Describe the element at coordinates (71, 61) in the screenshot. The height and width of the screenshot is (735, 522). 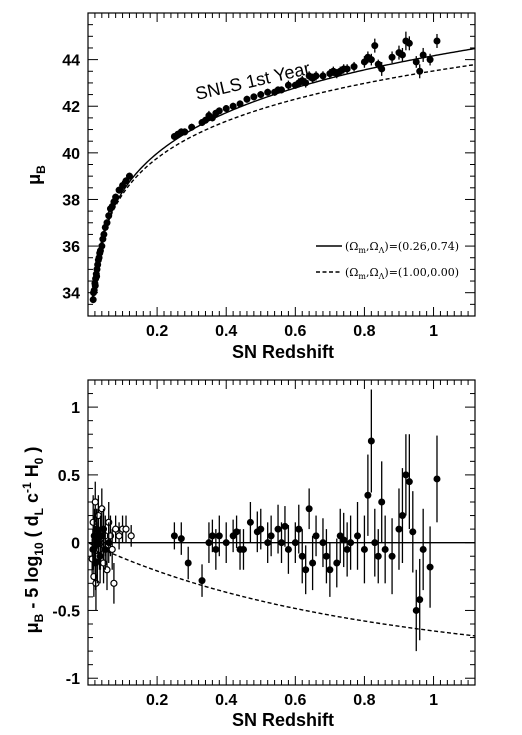
I see `top-ytick-label: 44` at that location.